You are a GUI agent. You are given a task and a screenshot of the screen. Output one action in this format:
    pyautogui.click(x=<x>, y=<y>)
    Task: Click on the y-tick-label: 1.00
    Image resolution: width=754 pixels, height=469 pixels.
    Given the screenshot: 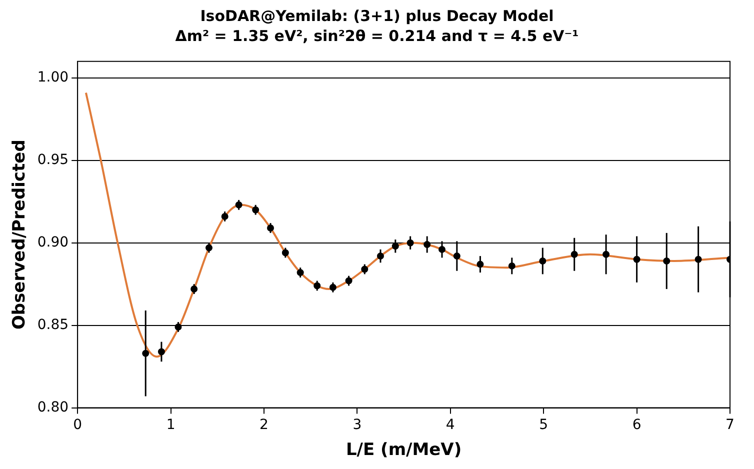 What is the action you would take?
    pyautogui.click(x=53, y=78)
    